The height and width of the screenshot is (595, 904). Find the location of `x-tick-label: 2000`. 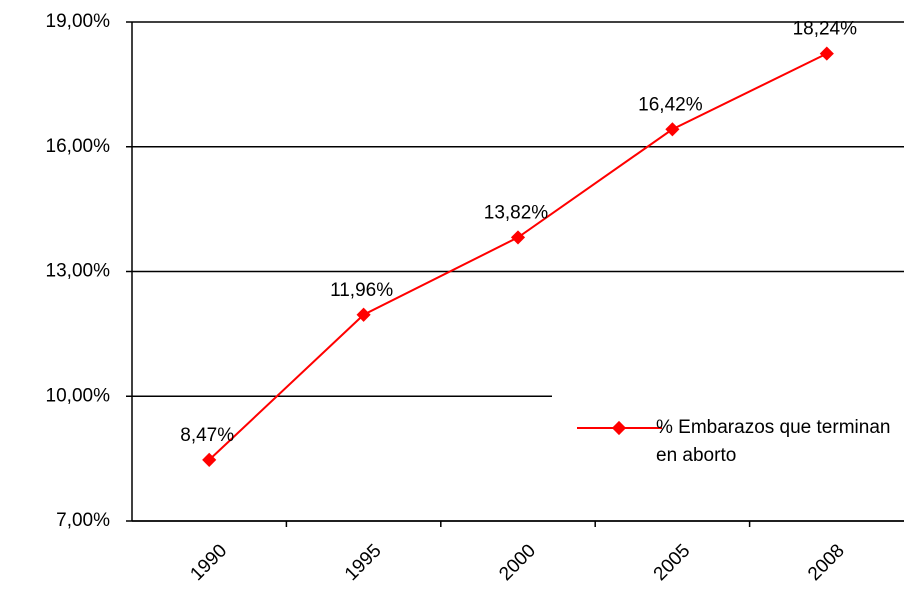

x-tick-label: 2000 is located at coordinates (517, 562).